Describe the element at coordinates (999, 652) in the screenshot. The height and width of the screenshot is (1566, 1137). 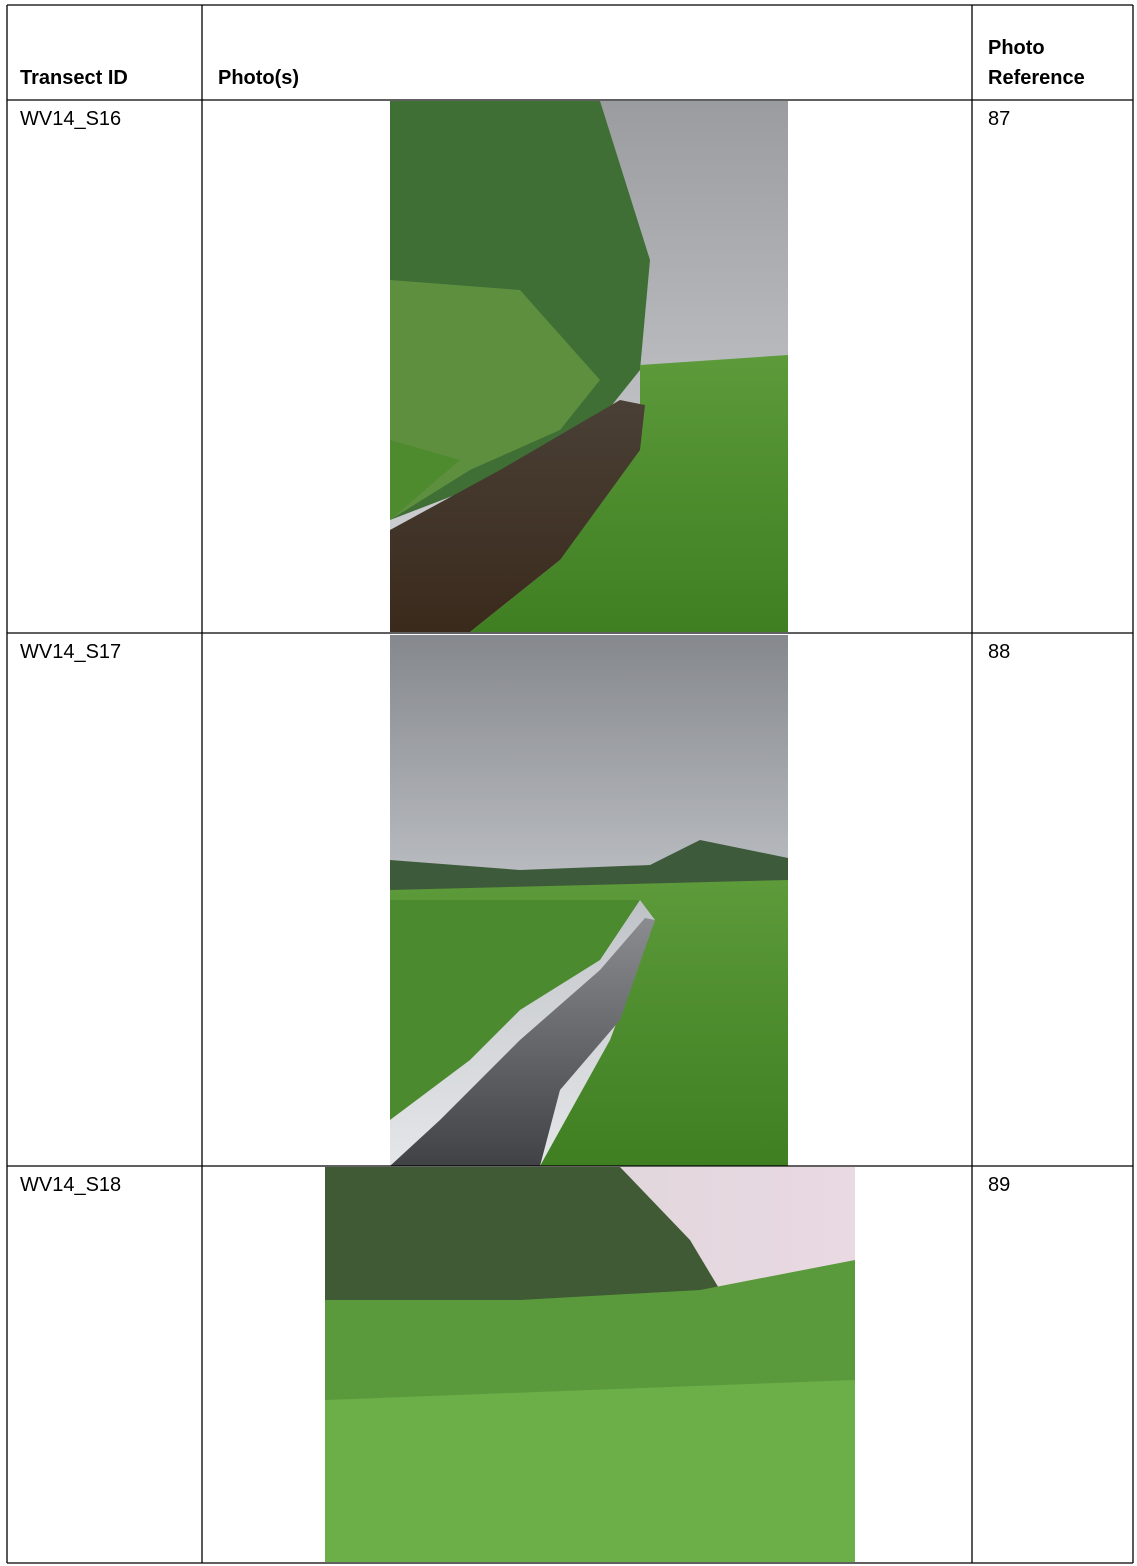
I see `photo-reference: 88` at that location.